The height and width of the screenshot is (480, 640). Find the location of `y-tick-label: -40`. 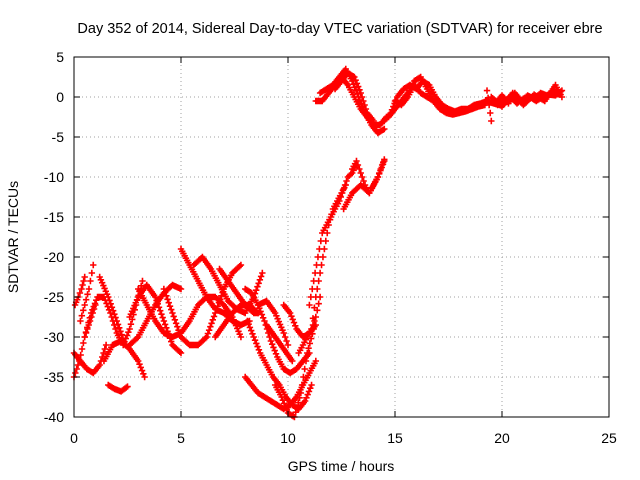

y-tick-label: -40 is located at coordinates (54, 417).